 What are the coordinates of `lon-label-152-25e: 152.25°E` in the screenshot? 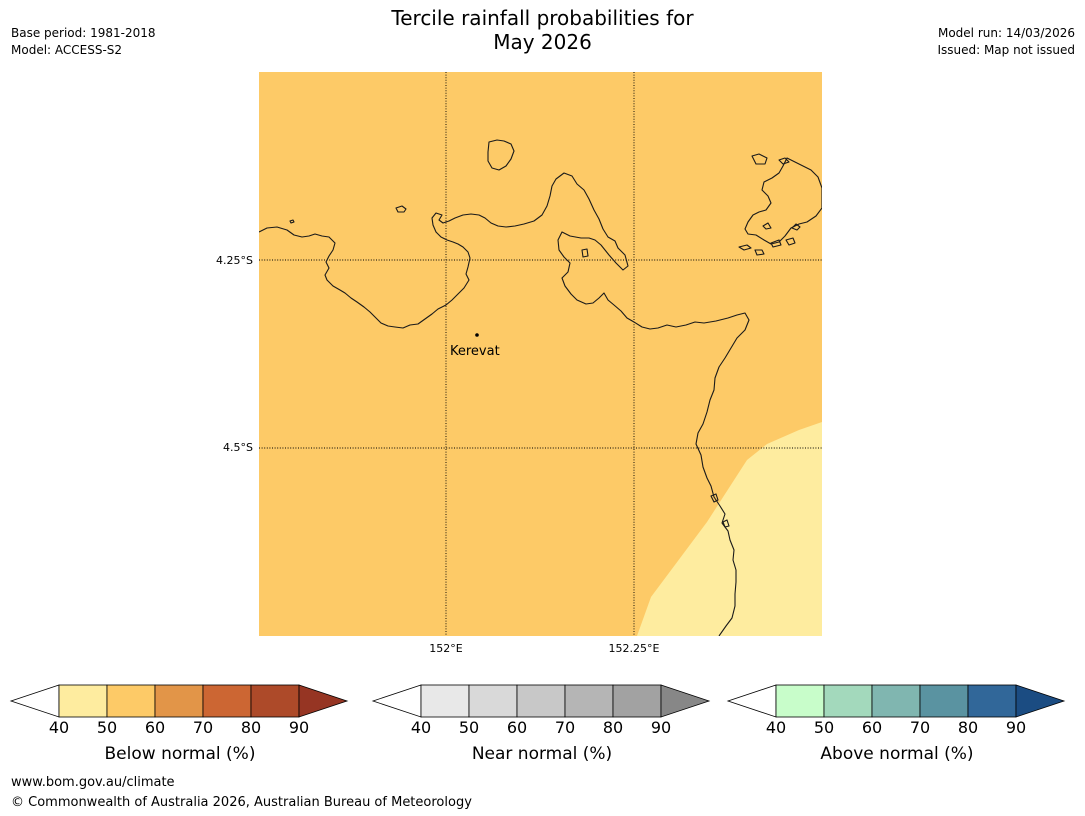 It's located at (634, 648).